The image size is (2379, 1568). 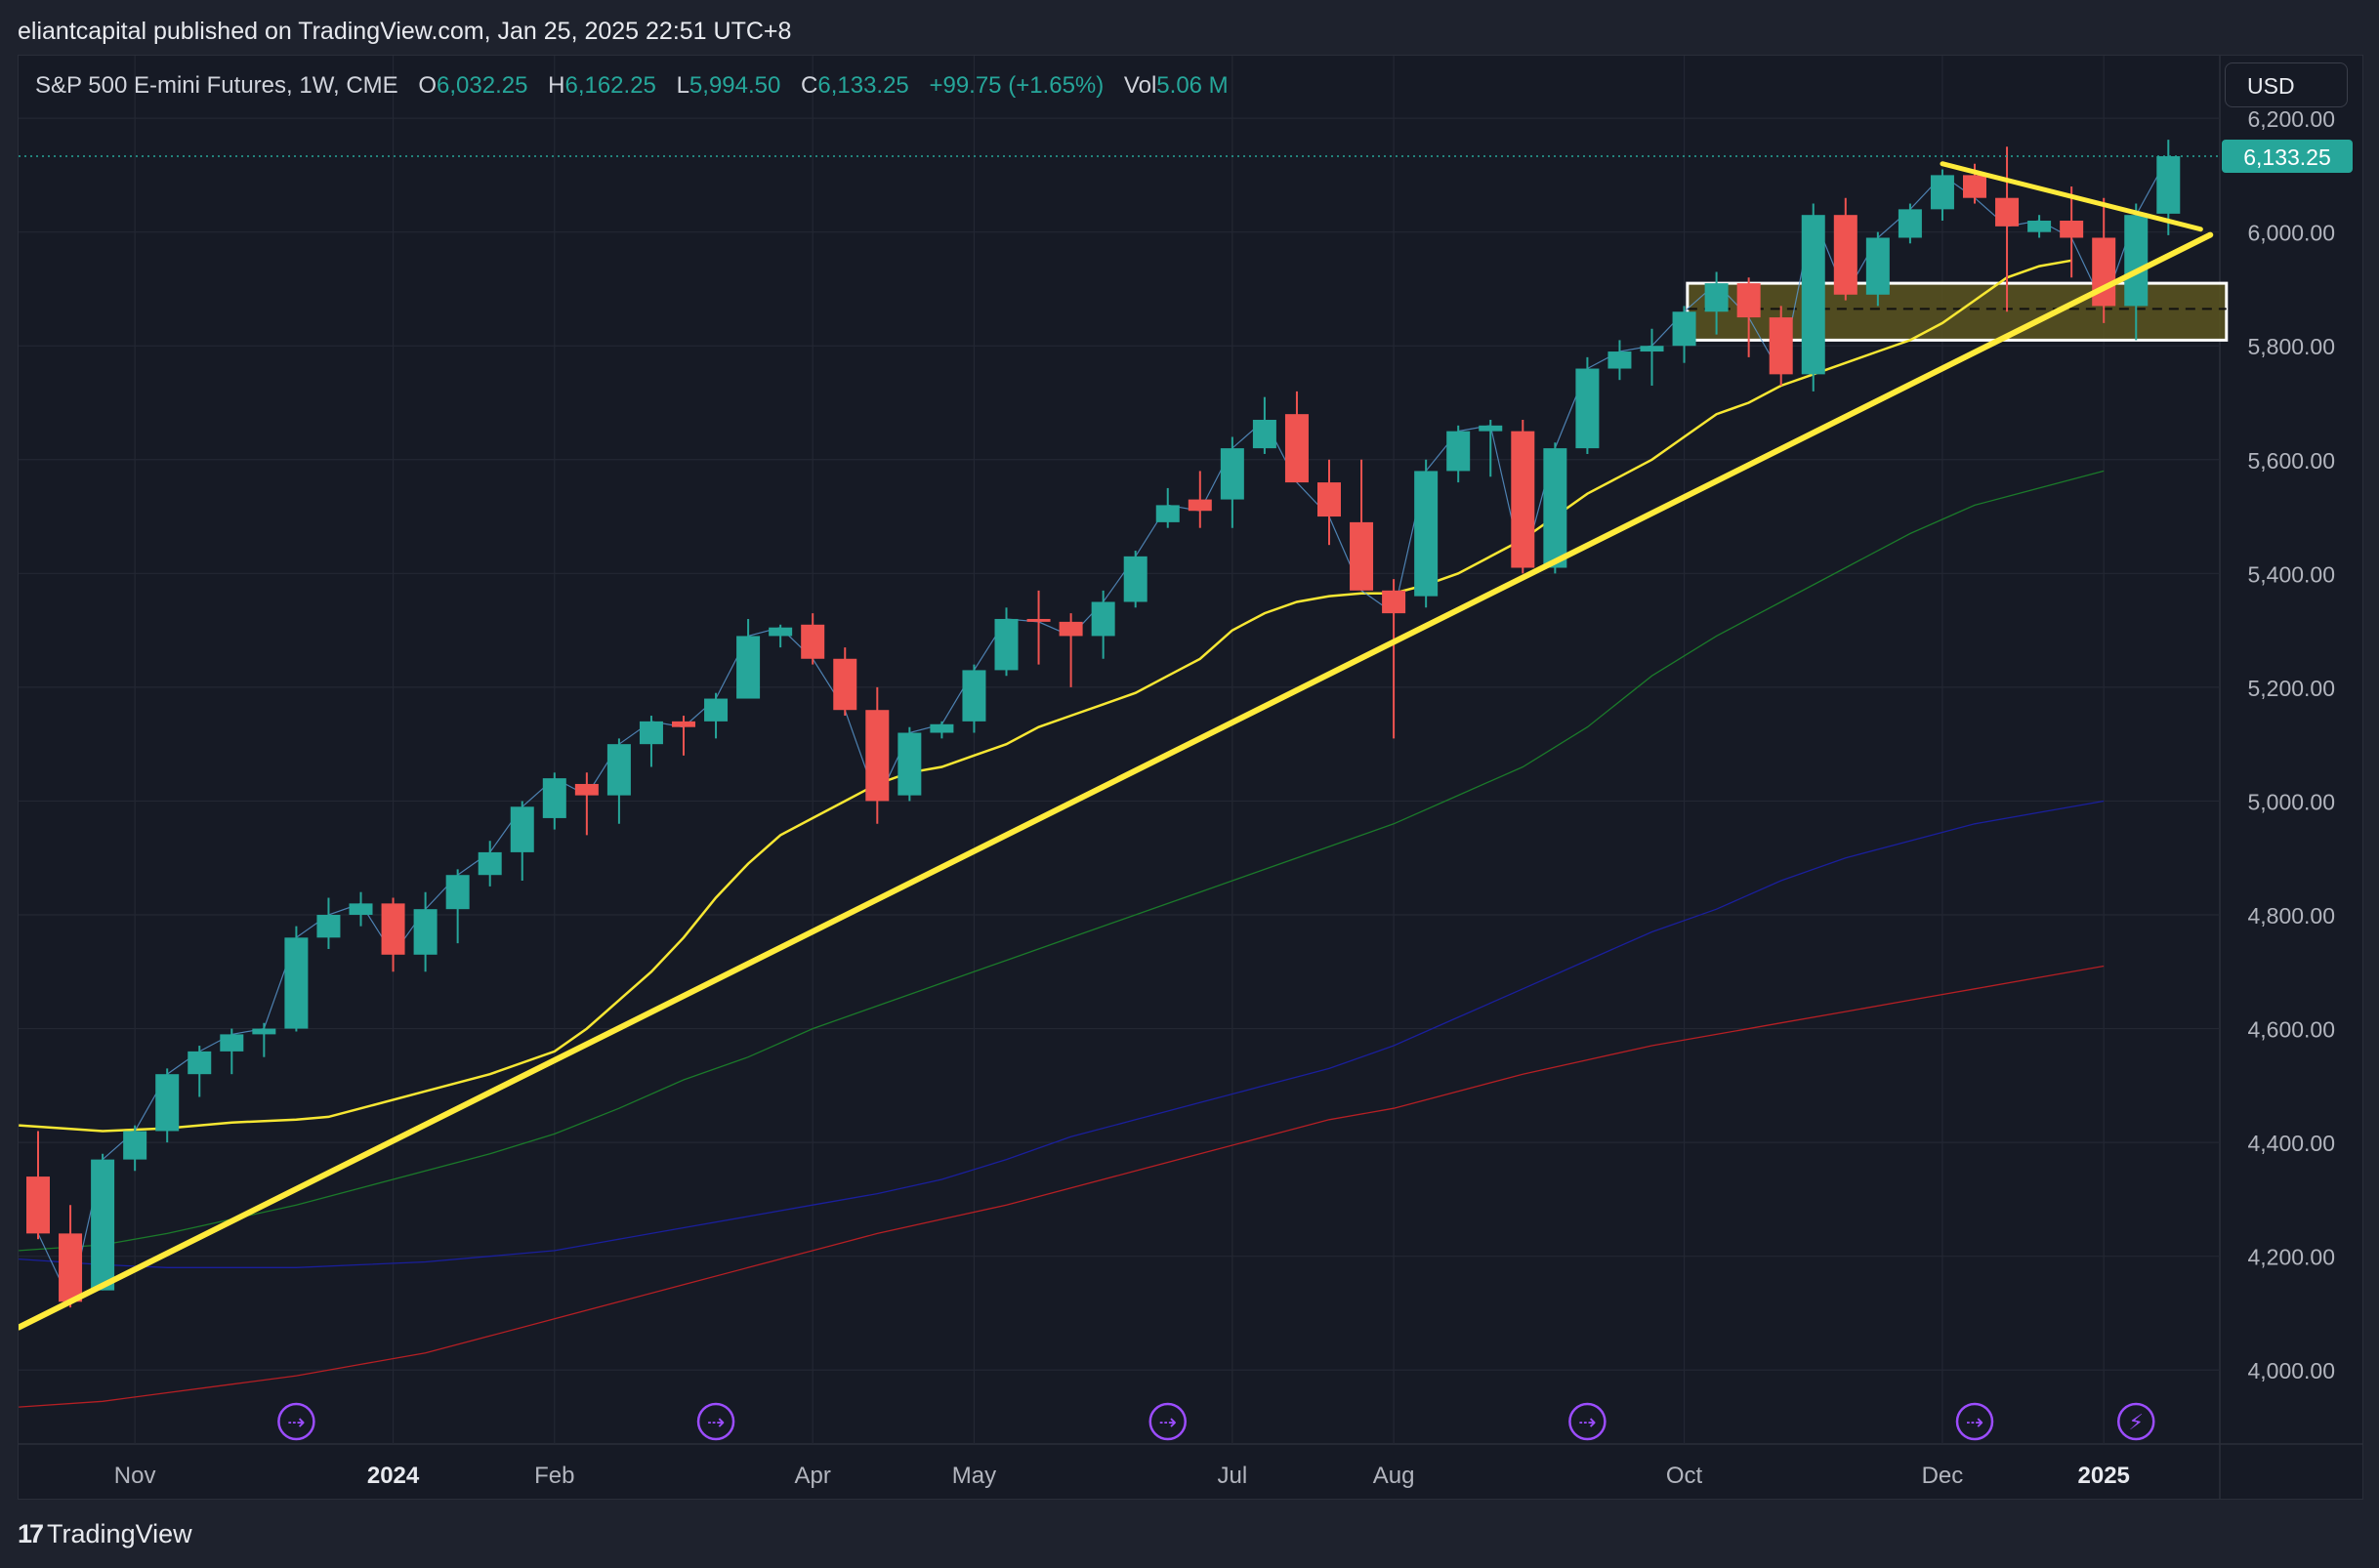 What do you see at coordinates (1192, 85) in the screenshot?
I see `vol-value: 5.06 M` at bounding box center [1192, 85].